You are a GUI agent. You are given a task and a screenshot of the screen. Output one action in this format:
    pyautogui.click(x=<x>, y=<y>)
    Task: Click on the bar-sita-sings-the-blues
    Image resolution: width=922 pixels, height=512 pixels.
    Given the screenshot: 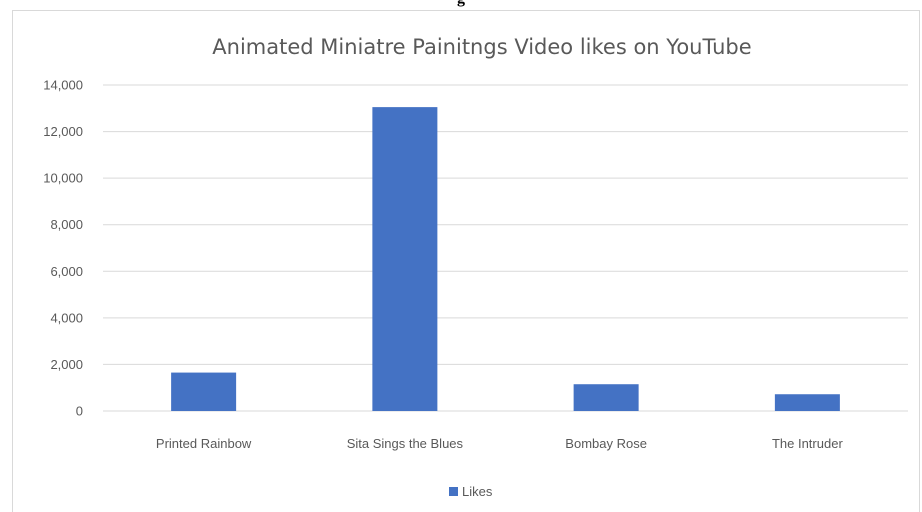 What is the action you would take?
    pyautogui.click(x=405, y=259)
    